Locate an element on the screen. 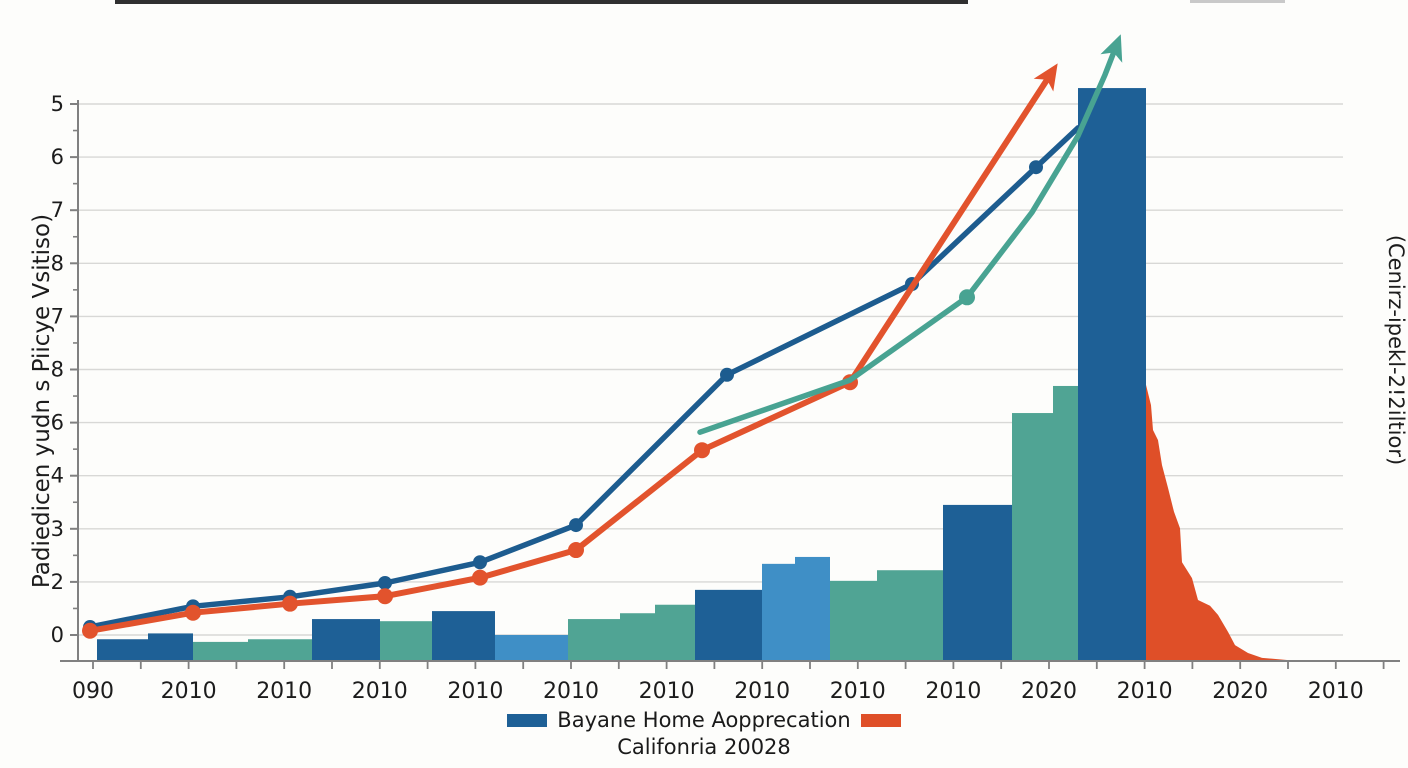 The height and width of the screenshot is (768, 1408). y-tick-label: 2 is located at coordinates (57, 582).